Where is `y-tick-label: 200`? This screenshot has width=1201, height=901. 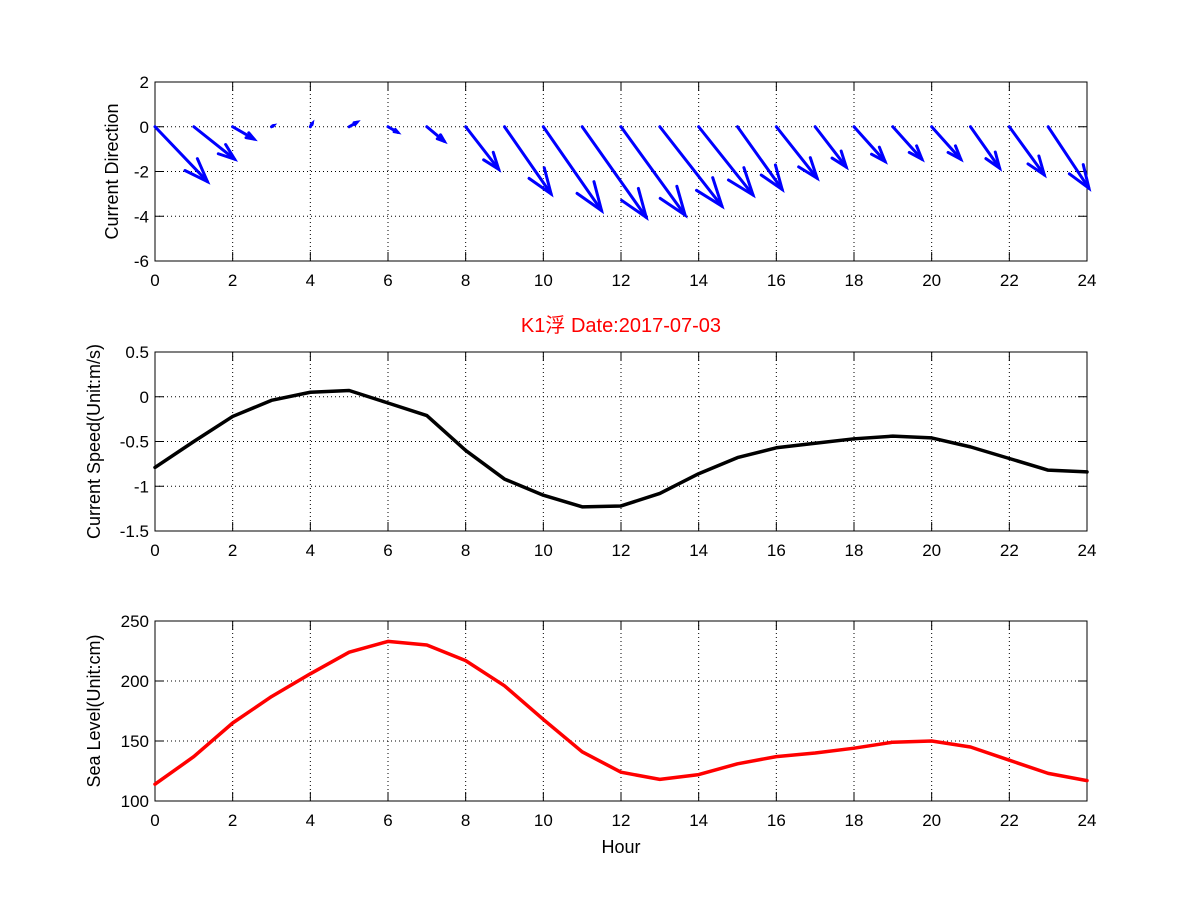 y-tick-label: 200 is located at coordinates (135, 681).